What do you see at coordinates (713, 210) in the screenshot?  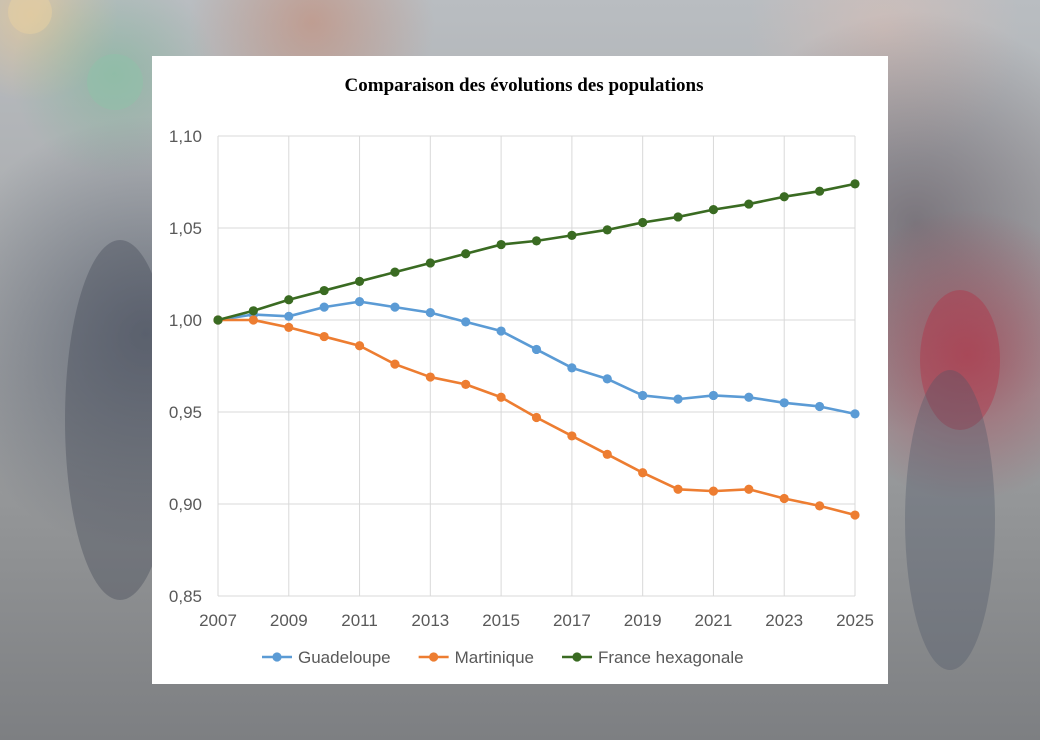 I see `data-point-france-hexagonale-2021` at bounding box center [713, 210].